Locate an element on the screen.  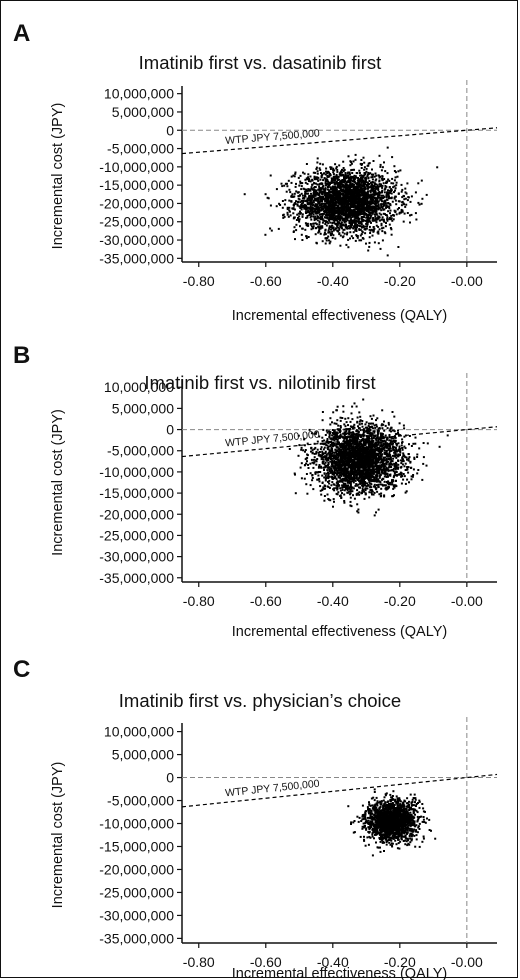
y-tick-label: 5,000,000 is located at coordinates (143, 112).